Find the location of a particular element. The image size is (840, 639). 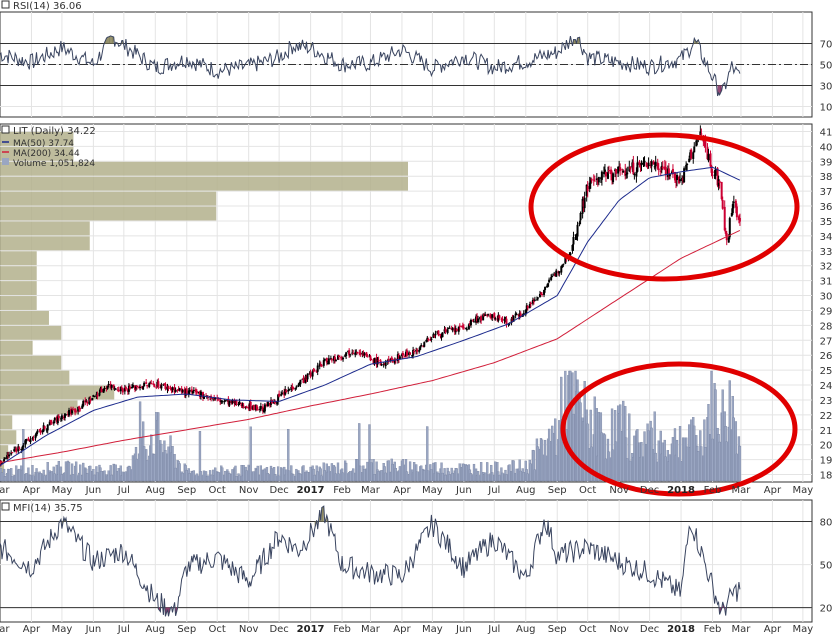

mfi-tick-label: 50 is located at coordinates (826, 566).